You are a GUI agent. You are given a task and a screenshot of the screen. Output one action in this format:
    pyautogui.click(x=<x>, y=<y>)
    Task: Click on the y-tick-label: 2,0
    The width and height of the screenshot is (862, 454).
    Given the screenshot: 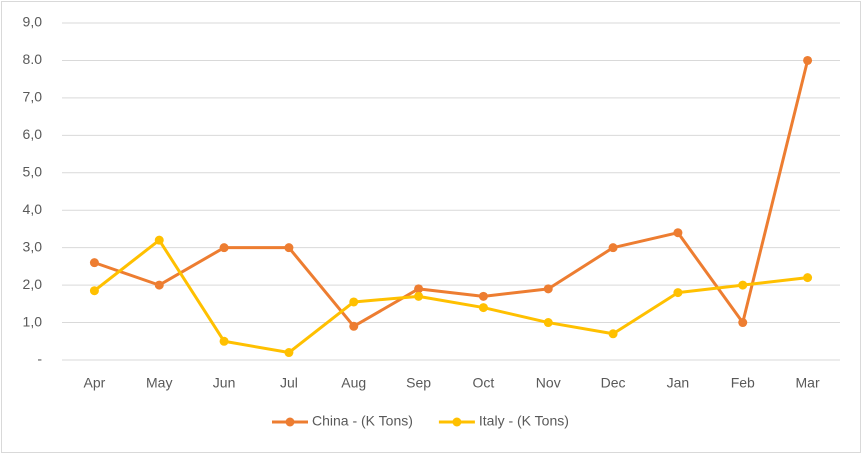 What is the action you would take?
    pyautogui.click(x=33, y=284)
    